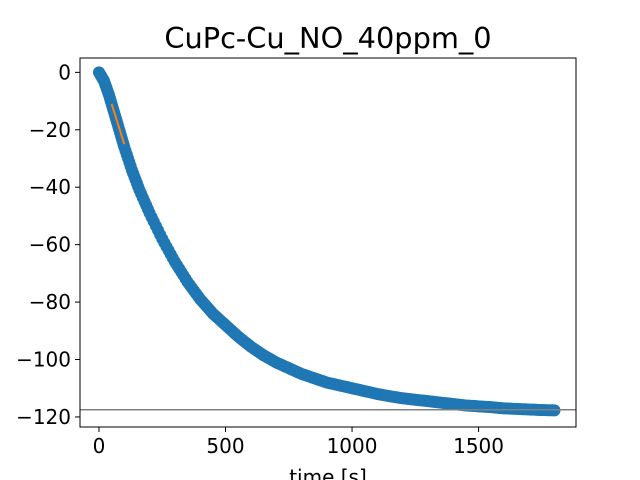 This screenshot has width=640, height=480. What do you see at coordinates (225, 446) in the screenshot?
I see `x-tick-label: 500` at bounding box center [225, 446].